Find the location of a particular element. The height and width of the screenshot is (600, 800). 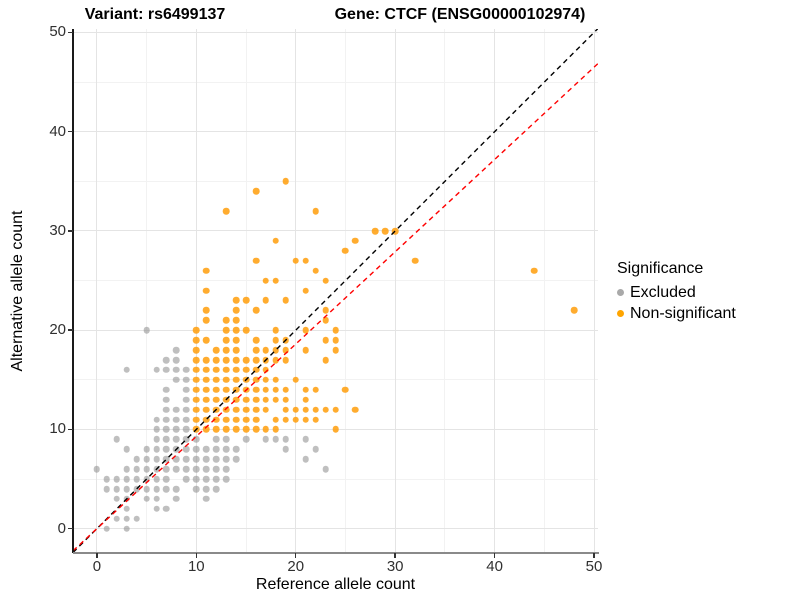

legend-item-excluded: Excluded is located at coordinates (676, 292).